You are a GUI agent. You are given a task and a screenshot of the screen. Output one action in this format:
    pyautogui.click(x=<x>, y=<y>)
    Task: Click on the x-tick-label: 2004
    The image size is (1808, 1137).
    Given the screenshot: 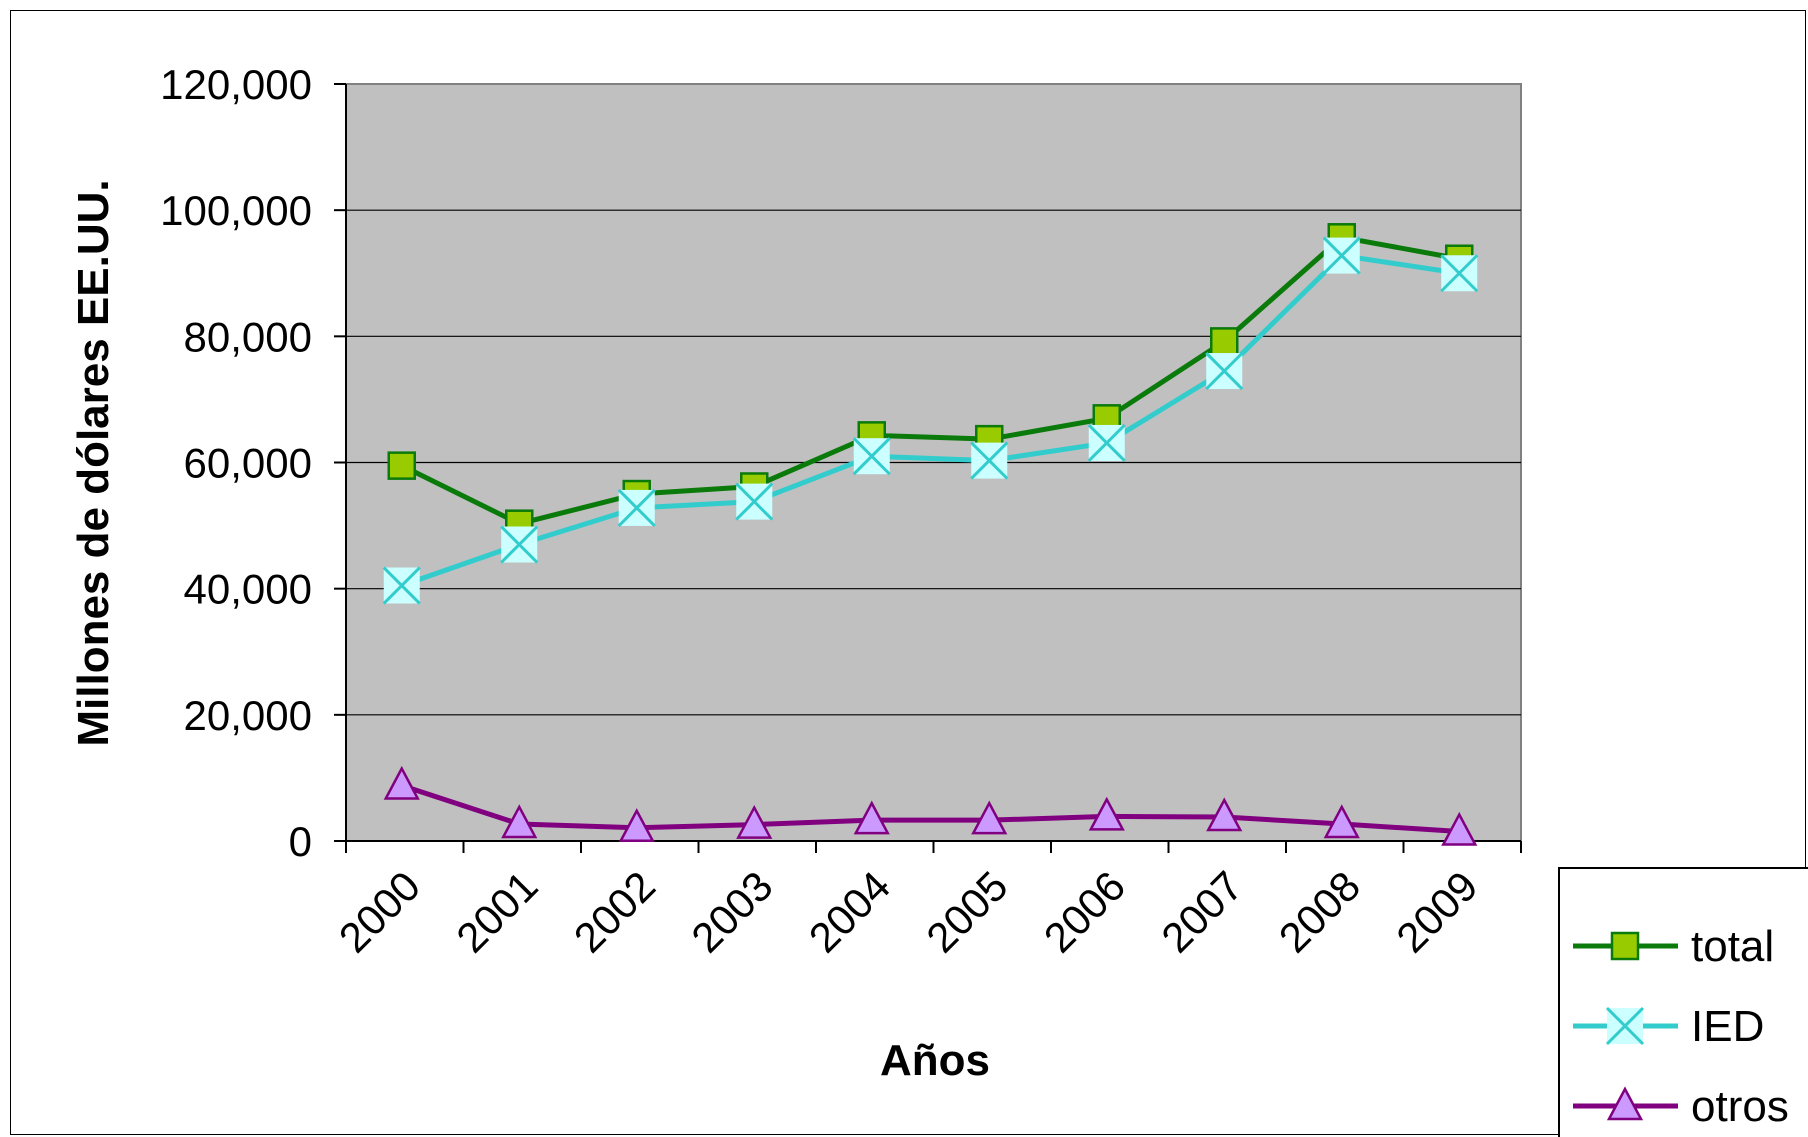 What is the action you would take?
    pyautogui.click(x=849, y=911)
    